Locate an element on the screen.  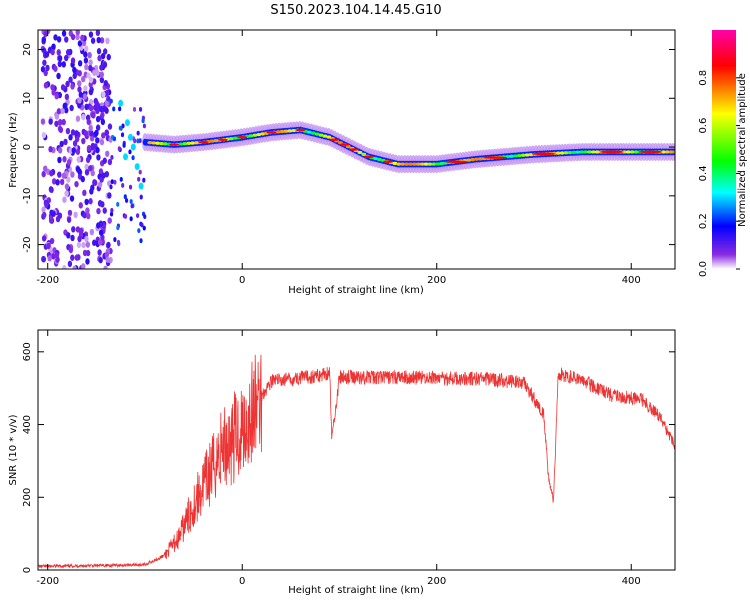
colorbar-tick-label: 0.0 is located at coordinates (703, 269).